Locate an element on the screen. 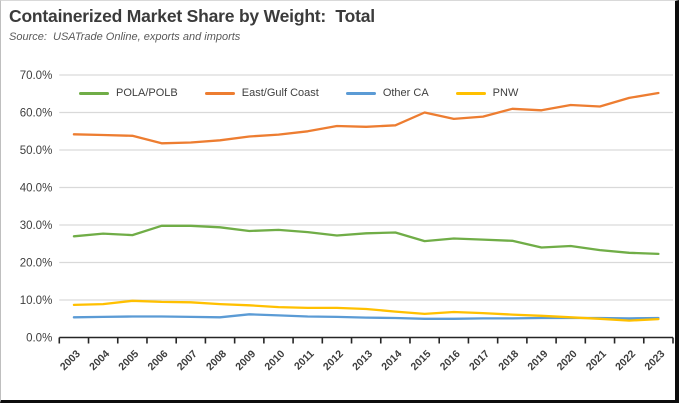 This screenshot has width=679, height=403. legend-item-other-ca: Other CA is located at coordinates (387, 93).